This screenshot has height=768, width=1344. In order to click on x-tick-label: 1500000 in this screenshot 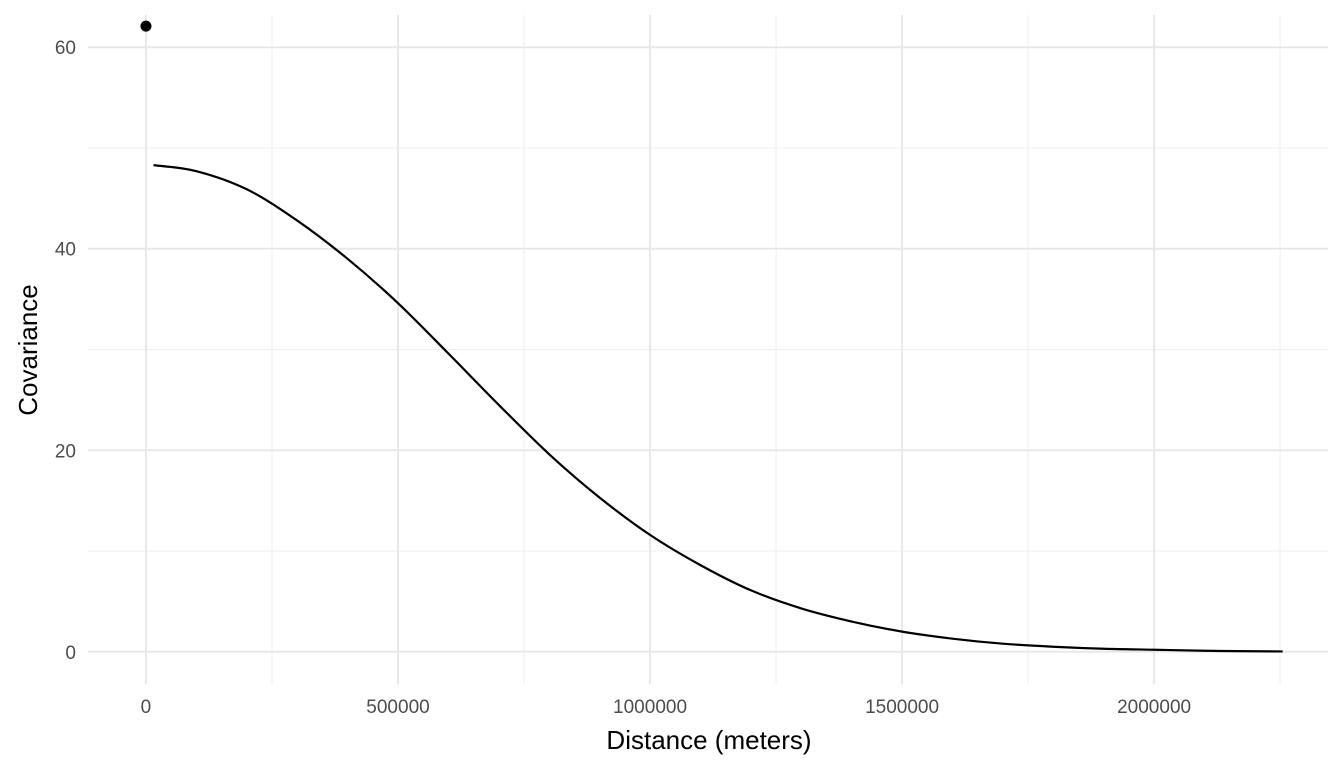, I will do `click(902, 707)`.